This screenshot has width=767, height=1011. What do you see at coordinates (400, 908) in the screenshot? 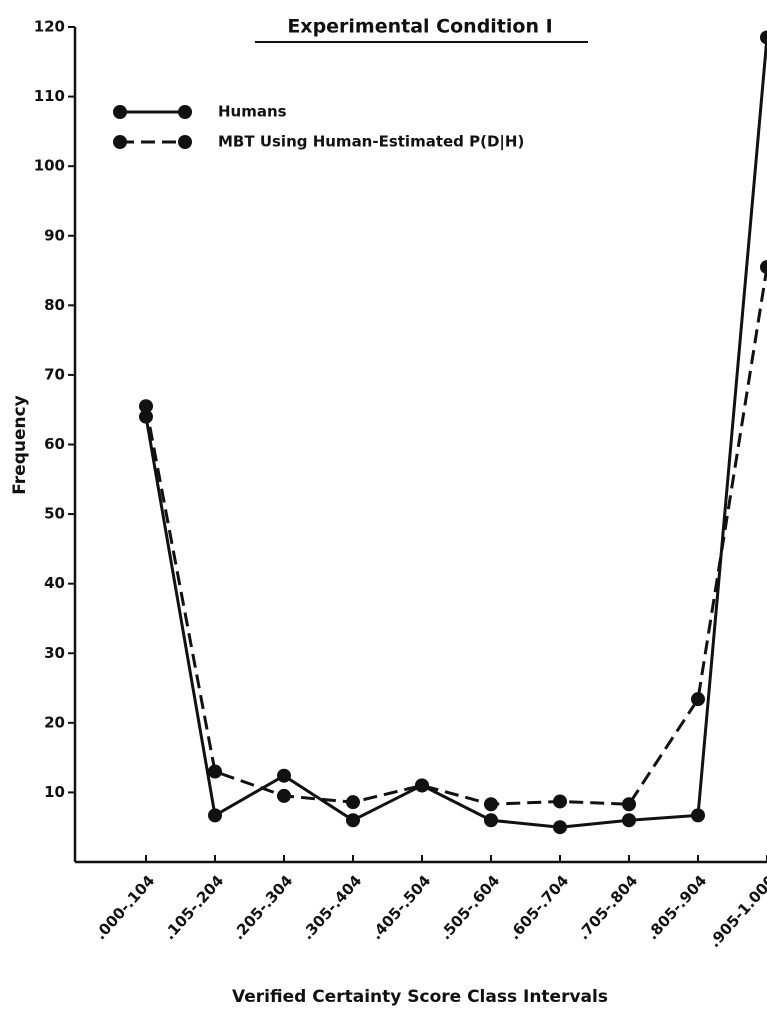
I see `x-tick-label: .405-.504` at bounding box center [400, 908].